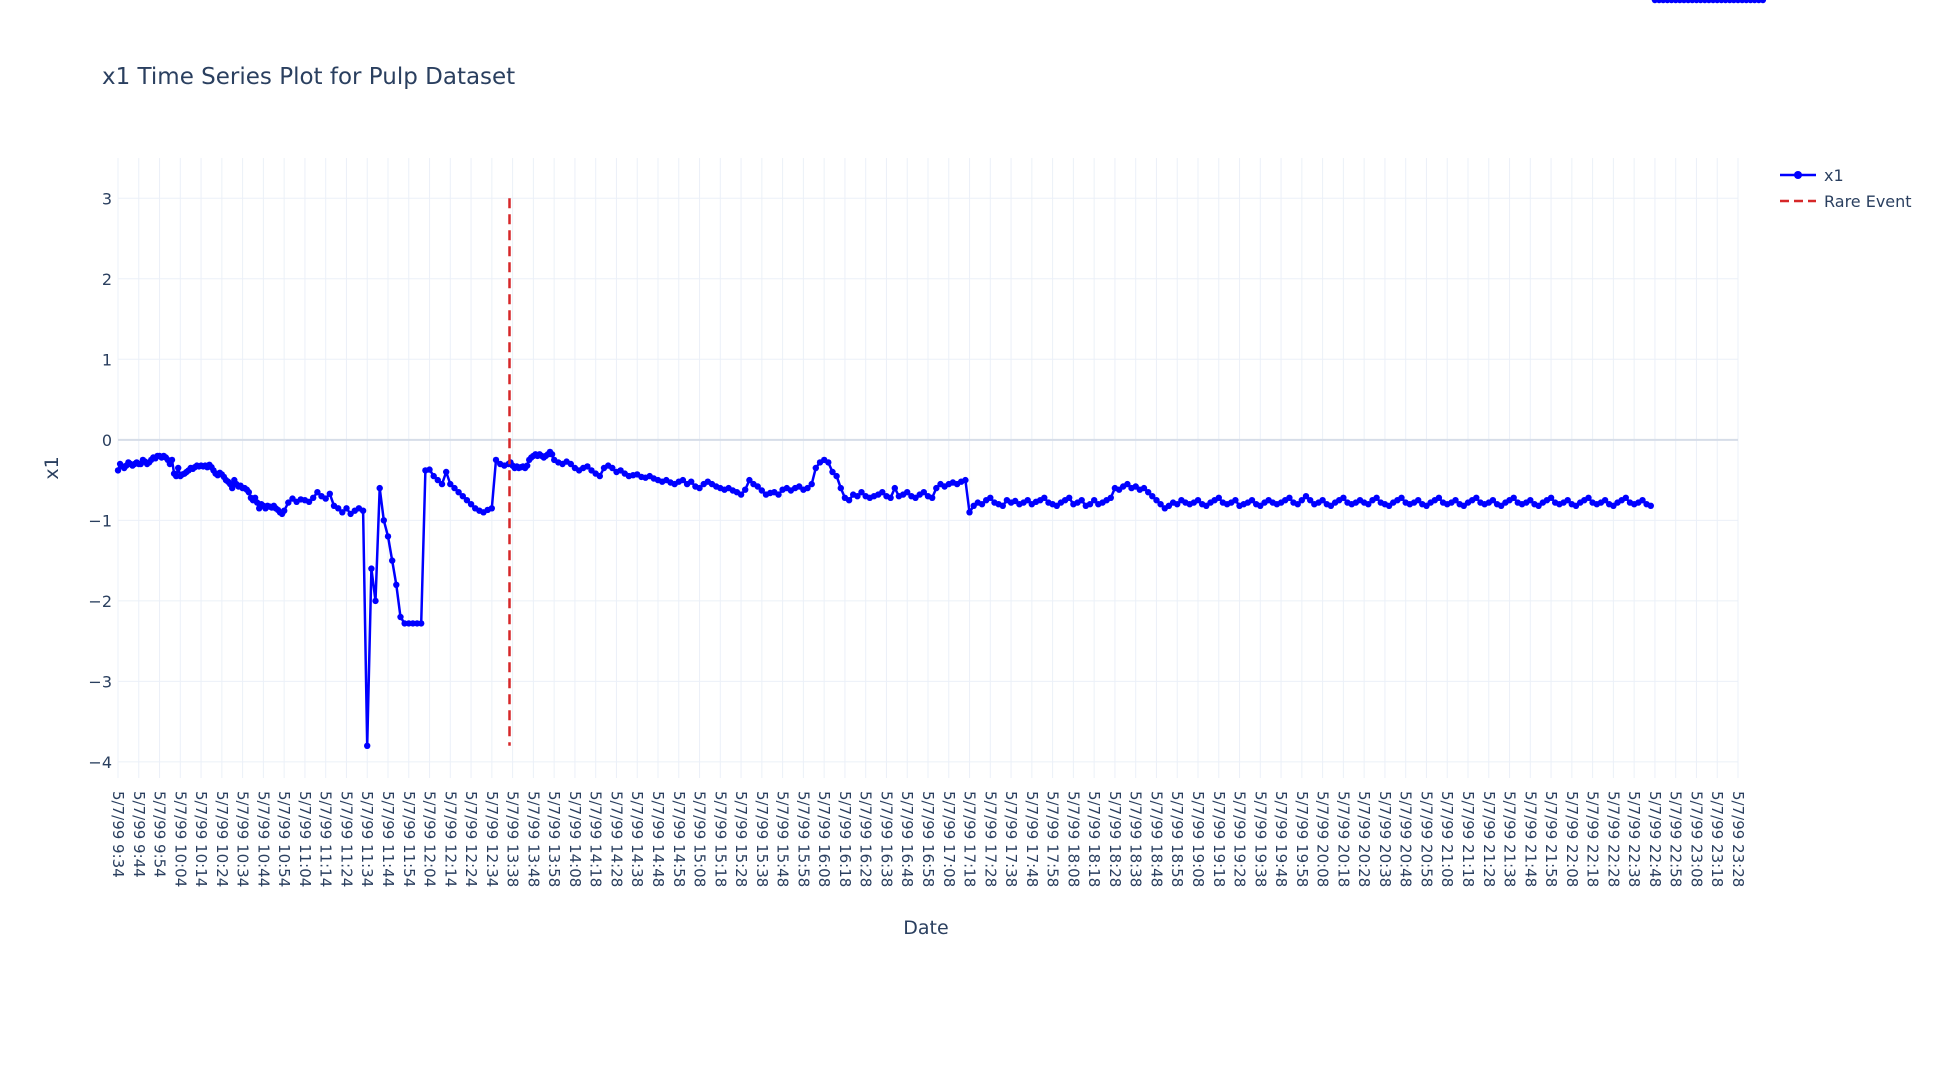 This screenshot has width=1937, height=1090. I want to click on x-tick-label: 5/7/99 12:34, so click(492, 839).